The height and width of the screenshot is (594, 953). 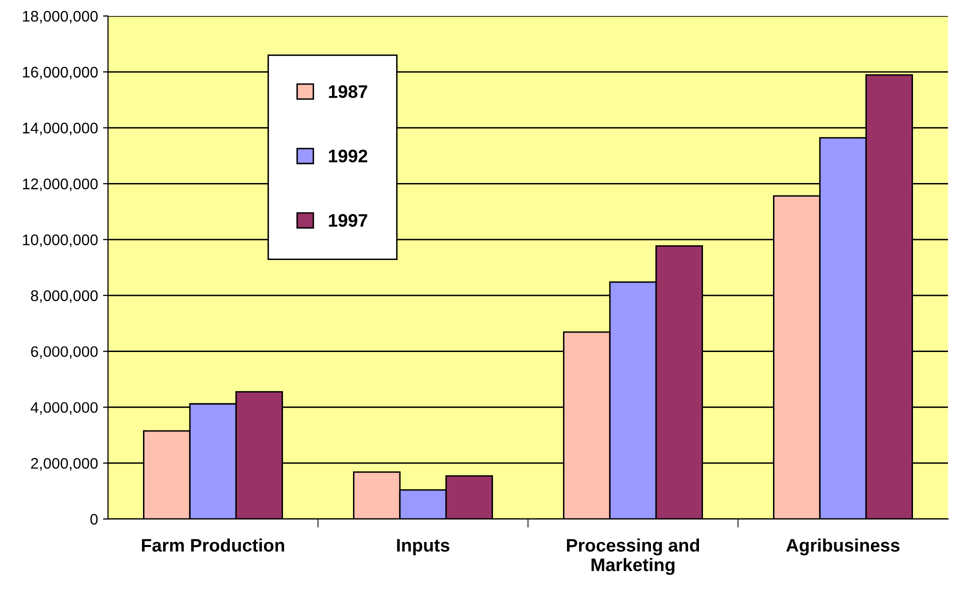 What do you see at coordinates (60, 241) in the screenshot?
I see `y-tick-label: 10,000,000` at bounding box center [60, 241].